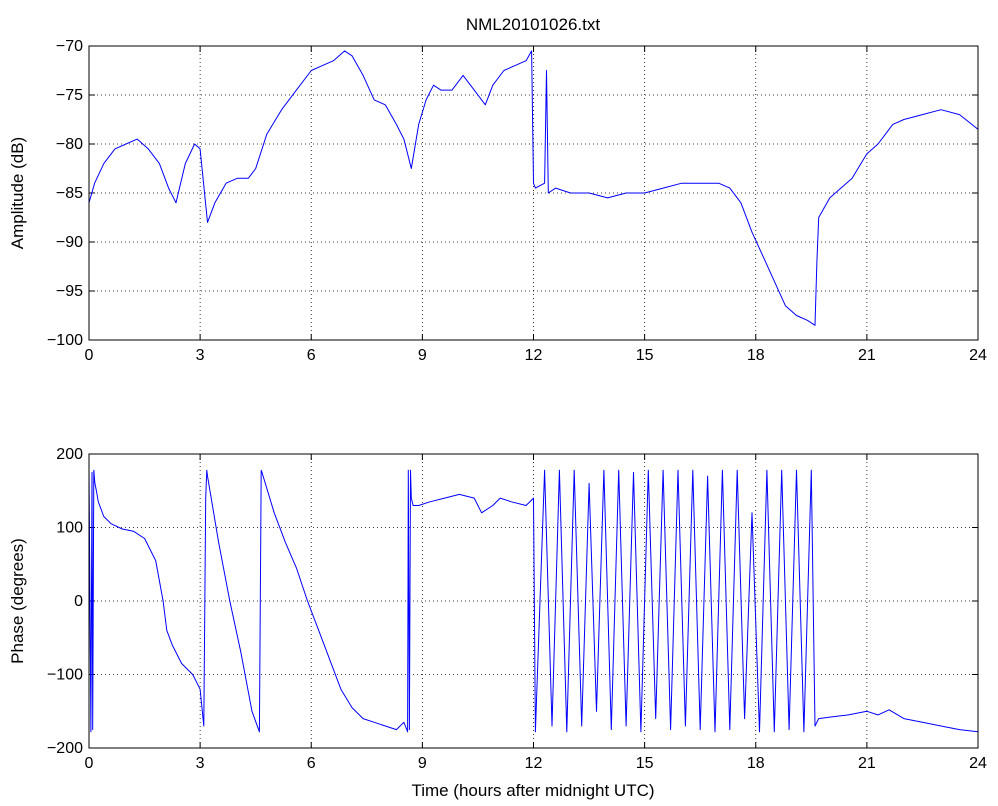 The height and width of the screenshot is (806, 998). What do you see at coordinates (756, 763) in the screenshot?
I see `phase-x-tick-label: 18` at bounding box center [756, 763].